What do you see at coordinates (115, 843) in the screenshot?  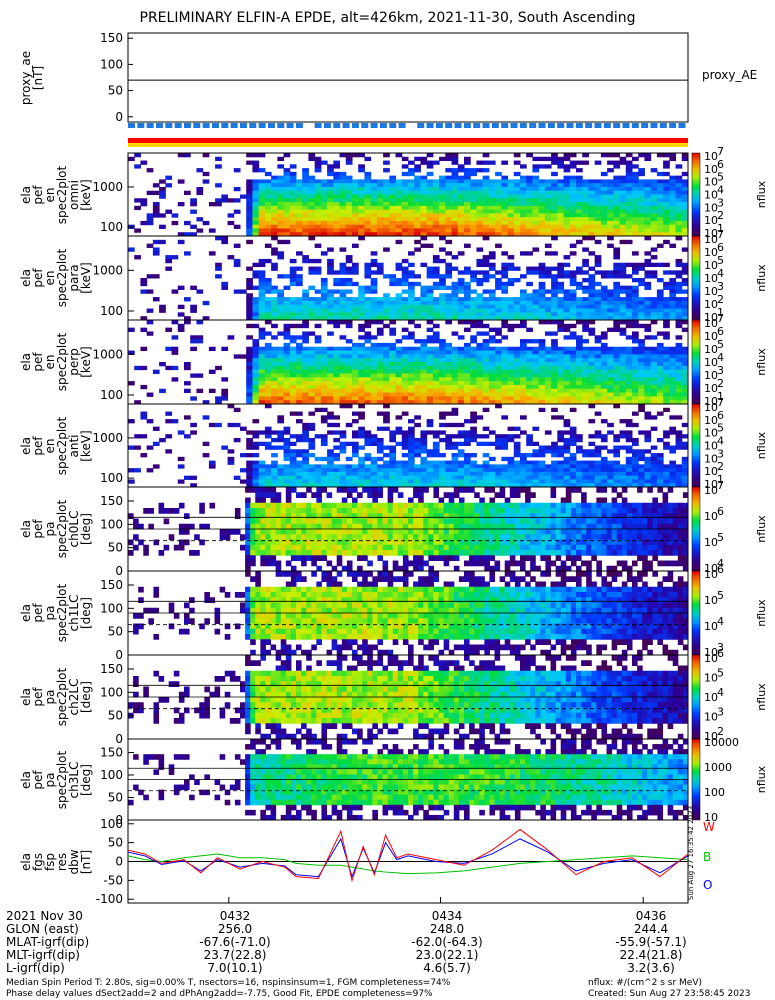 I see `dbw-tick-label: 50` at bounding box center [115, 843].